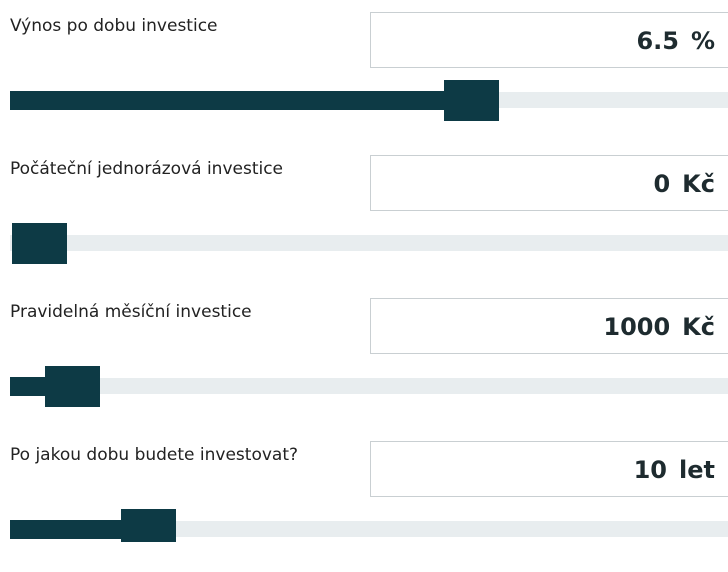  Describe the element at coordinates (114, 26) in the screenshot. I see `field-label: Výnos po dobu investice` at that location.